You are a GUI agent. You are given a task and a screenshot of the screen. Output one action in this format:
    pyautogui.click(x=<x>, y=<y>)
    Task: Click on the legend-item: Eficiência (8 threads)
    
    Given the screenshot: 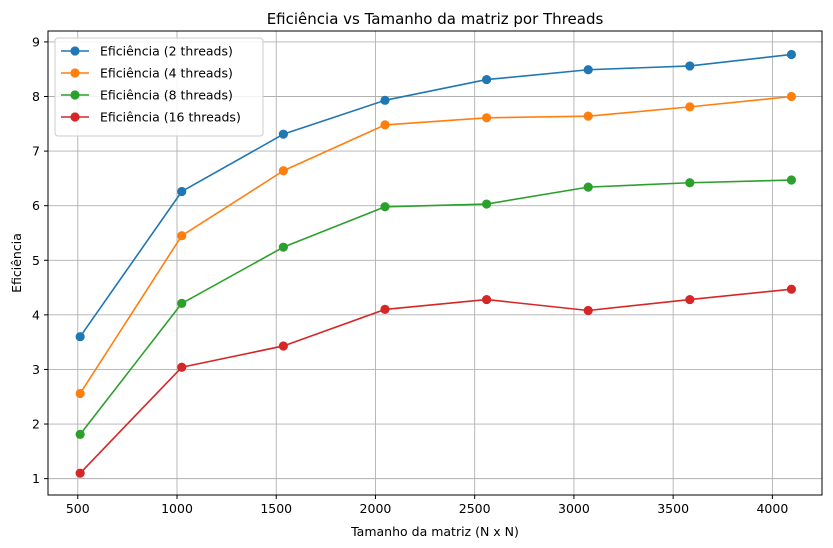 What is the action you would take?
    pyautogui.click(x=147, y=95)
    